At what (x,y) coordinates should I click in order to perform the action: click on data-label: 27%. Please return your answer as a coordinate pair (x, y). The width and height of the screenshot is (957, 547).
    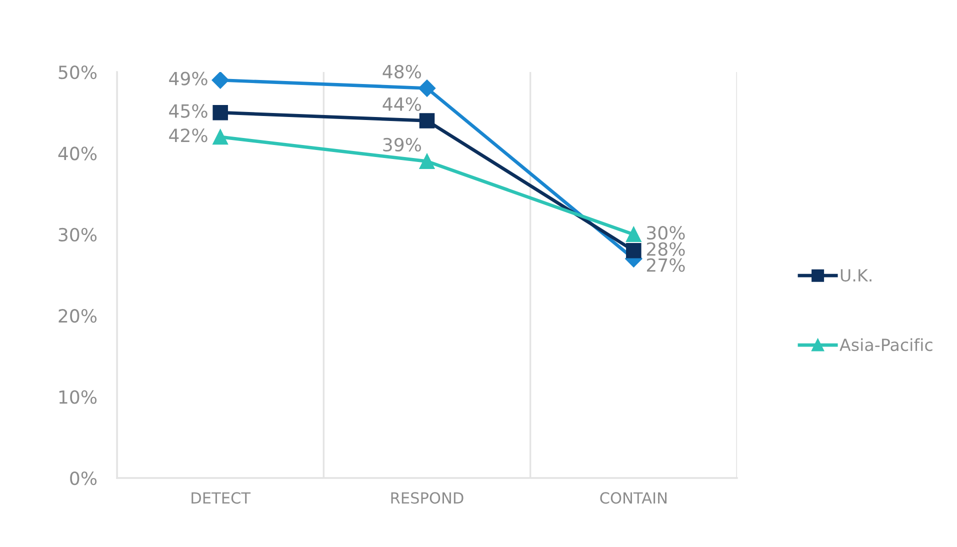
    Looking at the image, I should click on (665, 265).